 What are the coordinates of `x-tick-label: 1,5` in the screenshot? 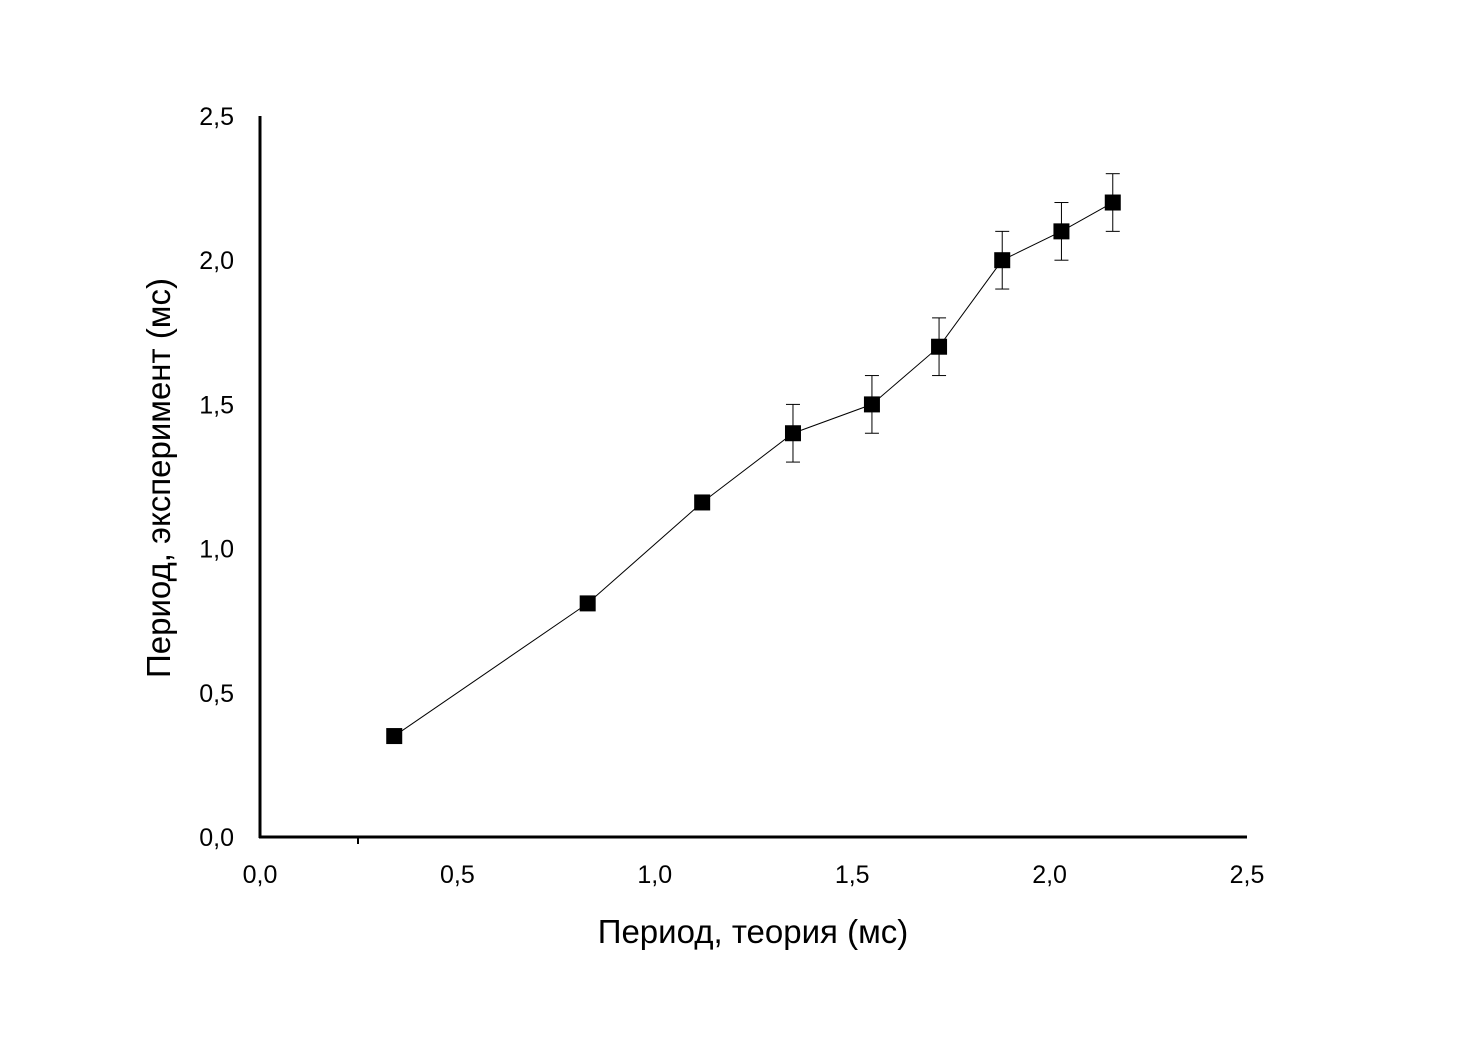 It's located at (852, 875).